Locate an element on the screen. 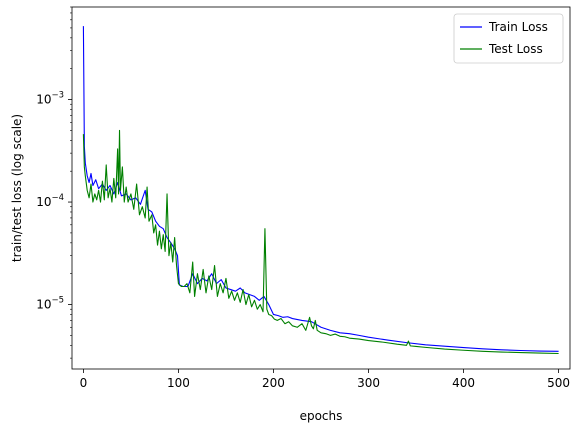  legend-box is located at coordinates (508, 38).